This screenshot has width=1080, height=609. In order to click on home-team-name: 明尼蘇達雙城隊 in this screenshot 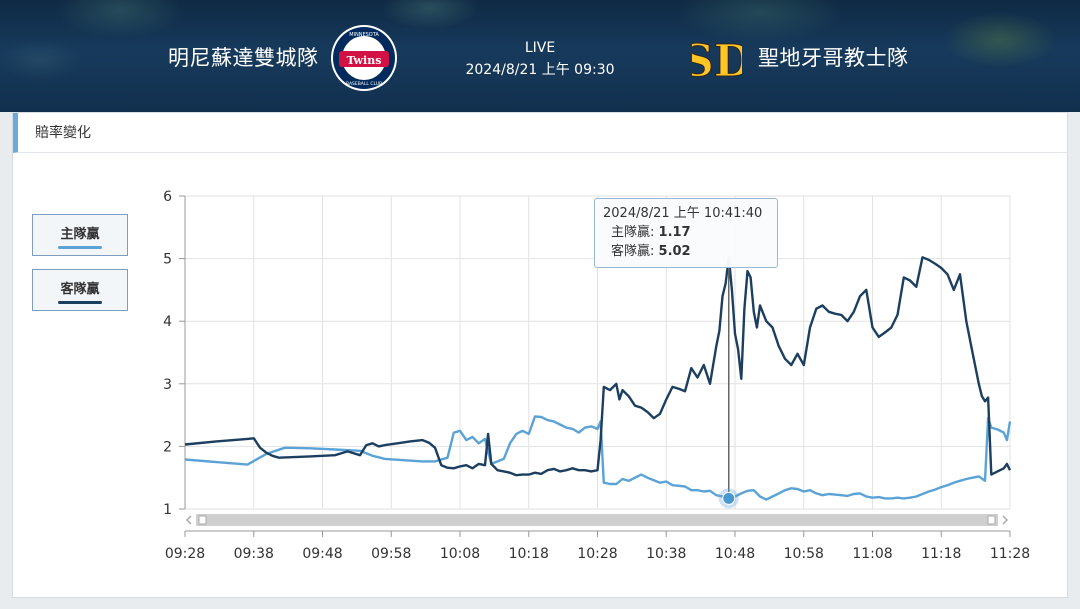, I will do `click(243, 58)`.